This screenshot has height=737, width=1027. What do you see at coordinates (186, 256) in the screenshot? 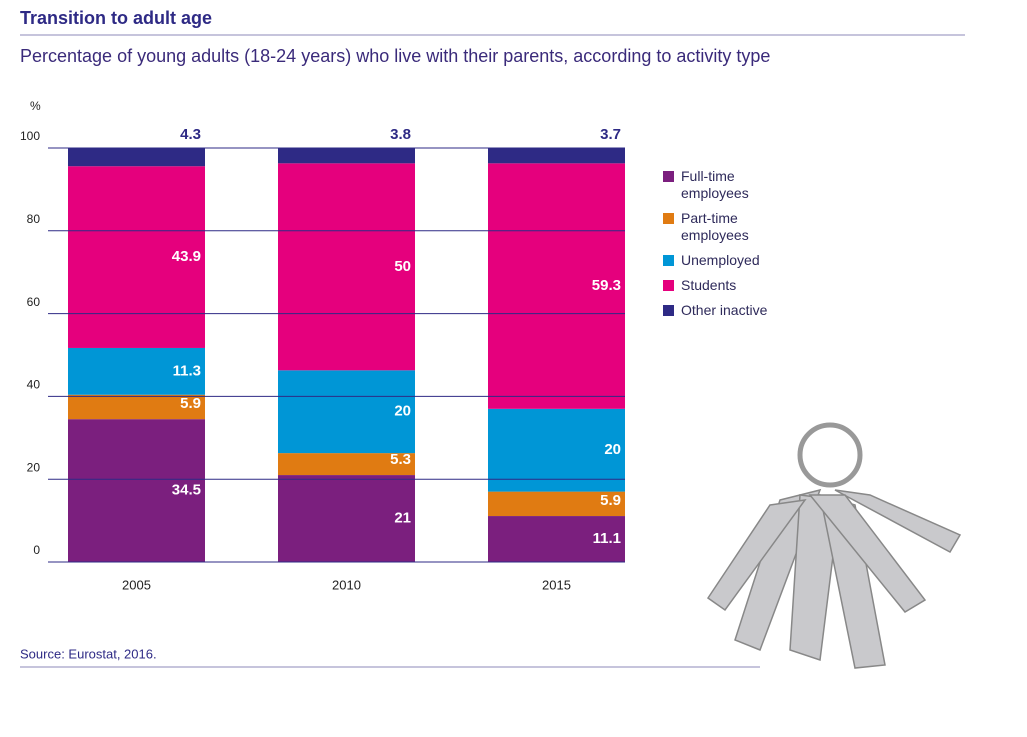
I see `value-label: 43.9` at bounding box center [186, 256].